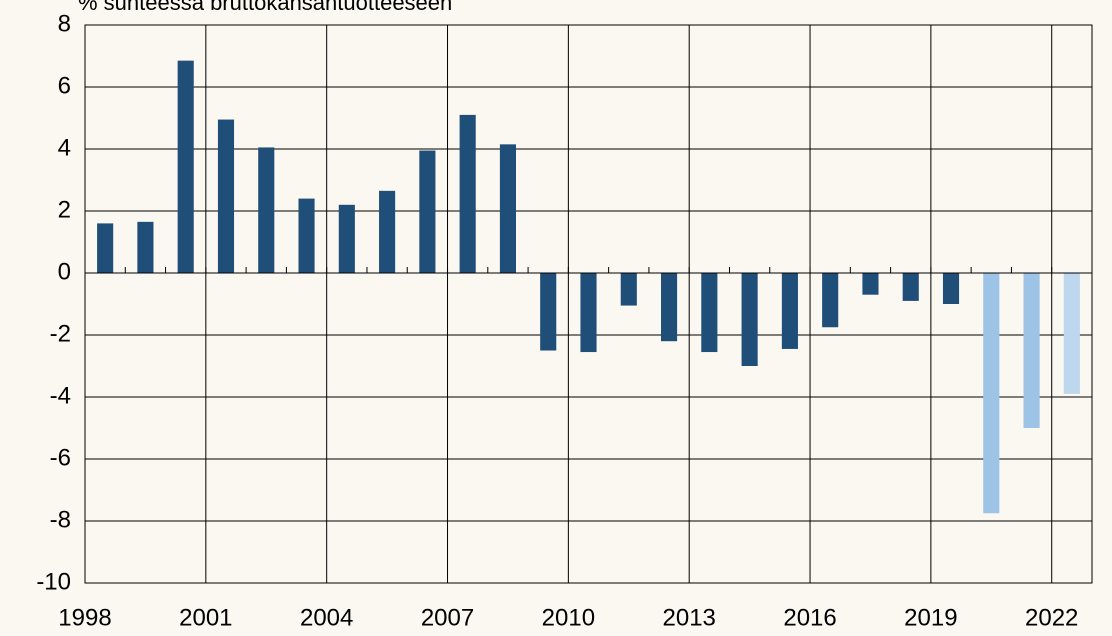 This screenshot has width=1112, height=636. What do you see at coordinates (64, 85) in the screenshot?
I see `y-tick-label: 6` at bounding box center [64, 85].